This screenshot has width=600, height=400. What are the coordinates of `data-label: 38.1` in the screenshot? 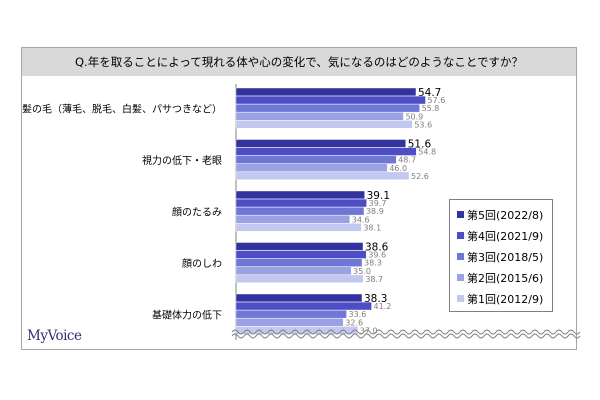 It's located at (372, 227).